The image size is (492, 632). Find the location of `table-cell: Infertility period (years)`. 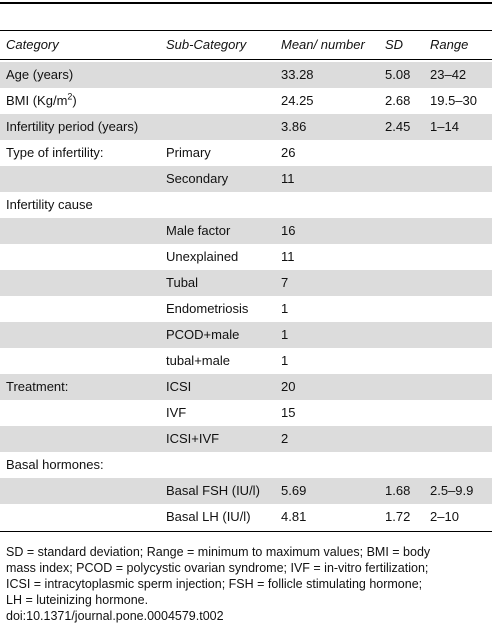

table-cell: Infertility period (years) is located at coordinates (72, 126).